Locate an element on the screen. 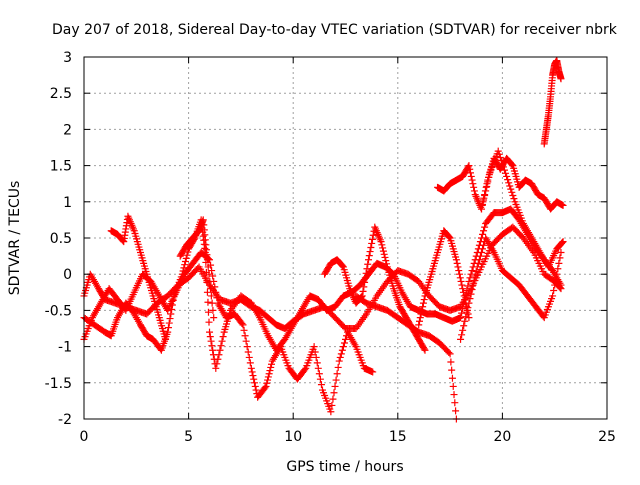 The width and height of the screenshot is (640, 485). y-tick-label: 3 is located at coordinates (67, 58).